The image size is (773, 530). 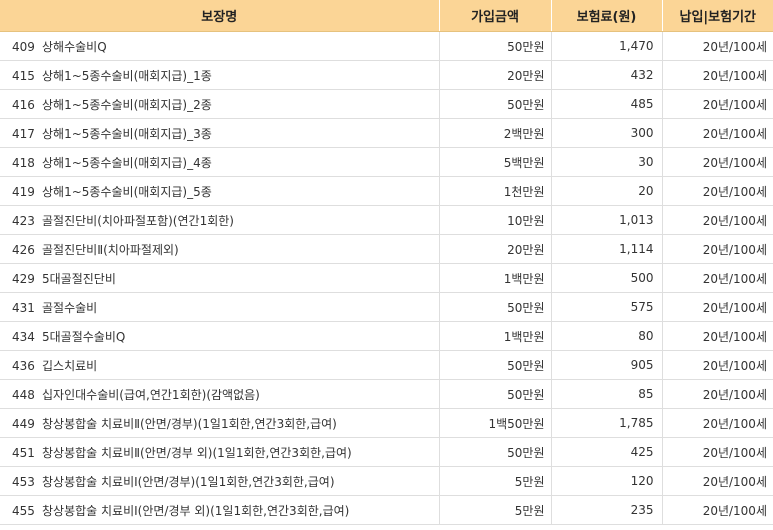 What do you see at coordinates (607, 162) in the screenshot?
I see `premium-cell: 30` at bounding box center [607, 162].